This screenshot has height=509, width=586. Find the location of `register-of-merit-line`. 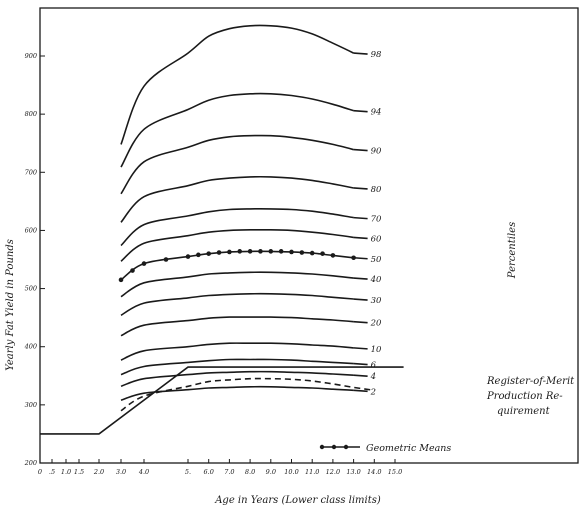

register-of-merit-line is located at coordinates (222, 400).